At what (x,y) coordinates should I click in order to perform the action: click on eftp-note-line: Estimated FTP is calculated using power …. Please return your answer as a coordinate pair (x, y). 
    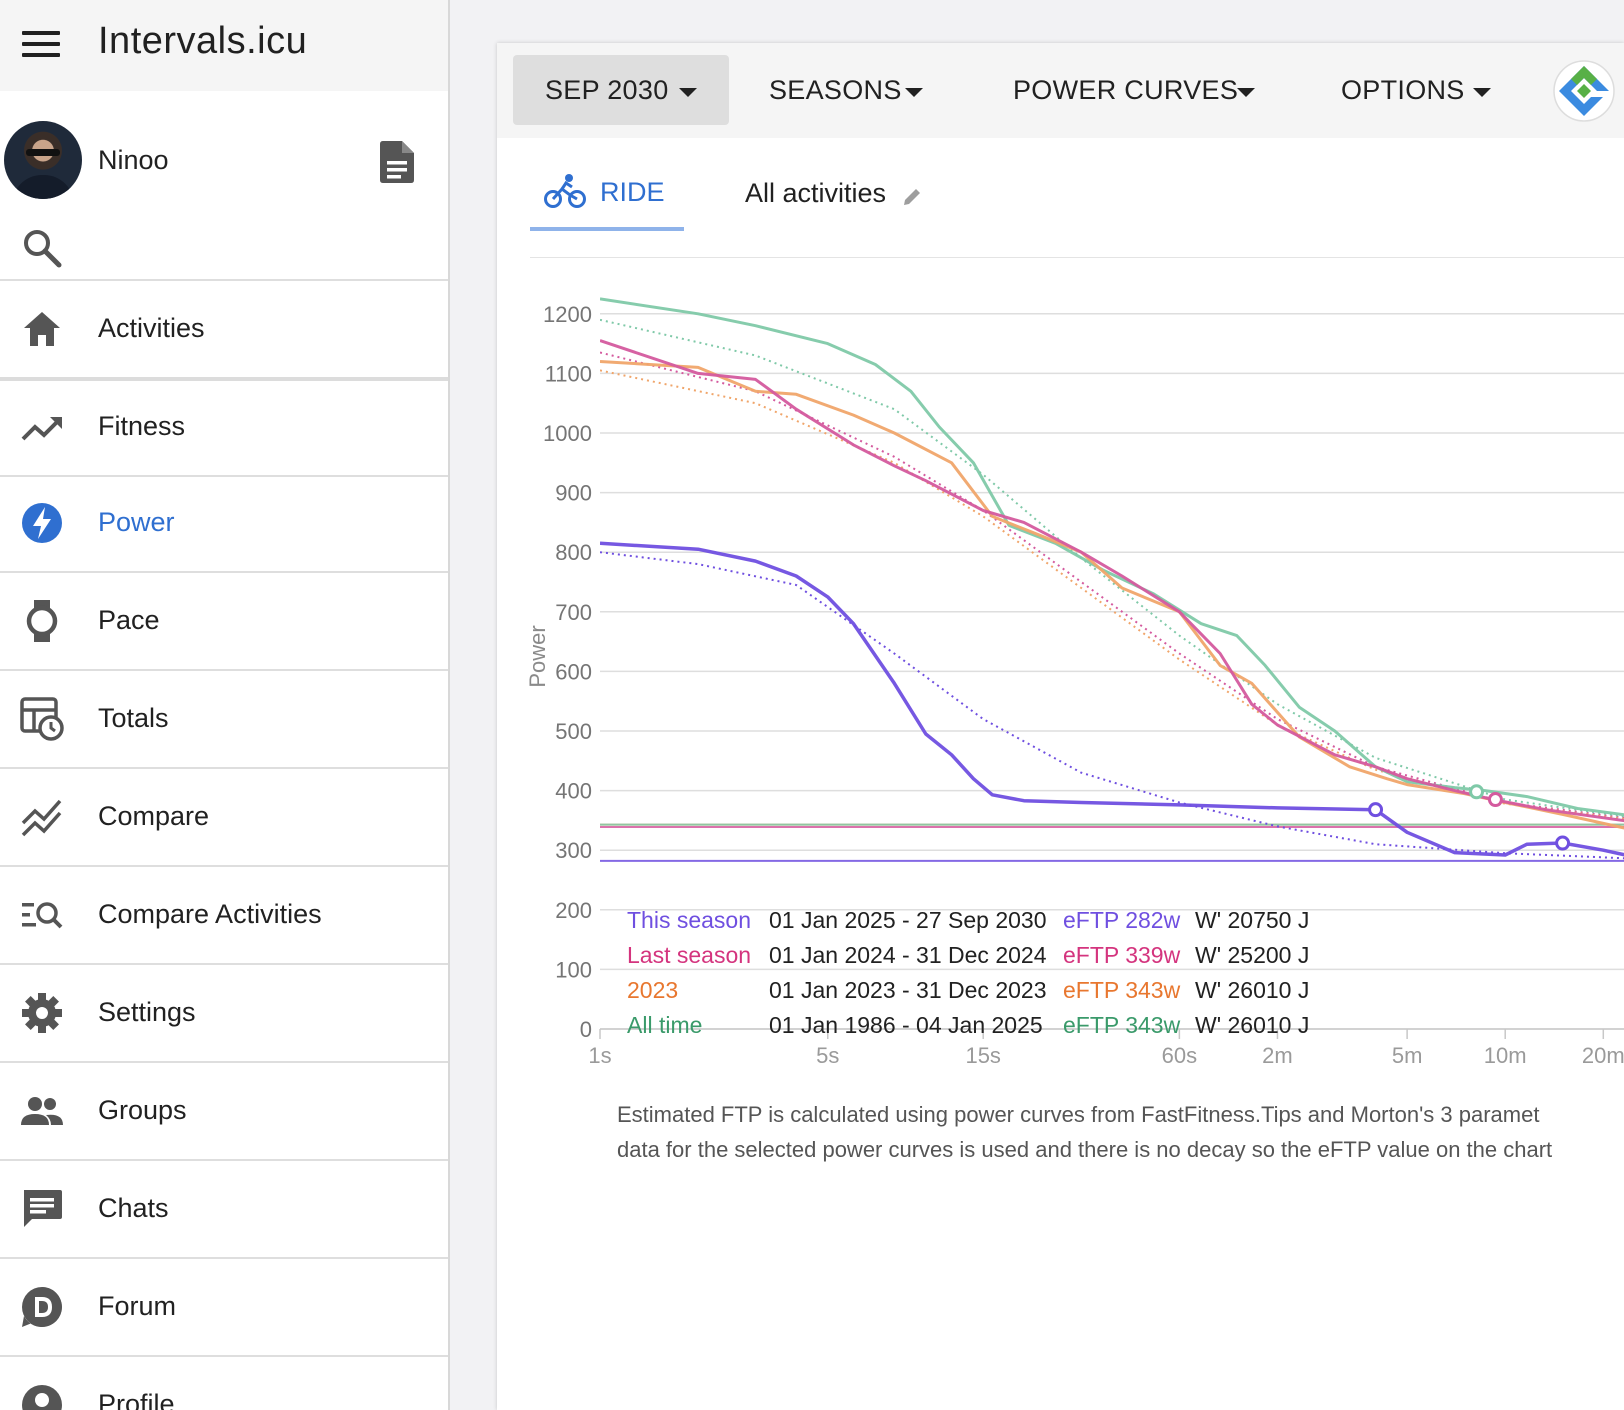
    Looking at the image, I should click on (1078, 1114).